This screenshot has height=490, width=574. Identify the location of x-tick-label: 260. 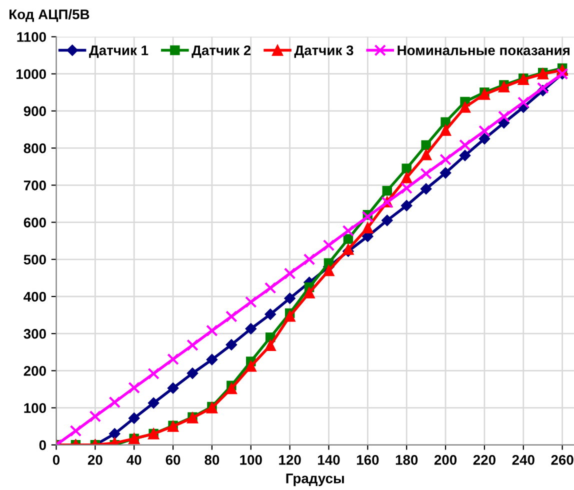
(562, 460).